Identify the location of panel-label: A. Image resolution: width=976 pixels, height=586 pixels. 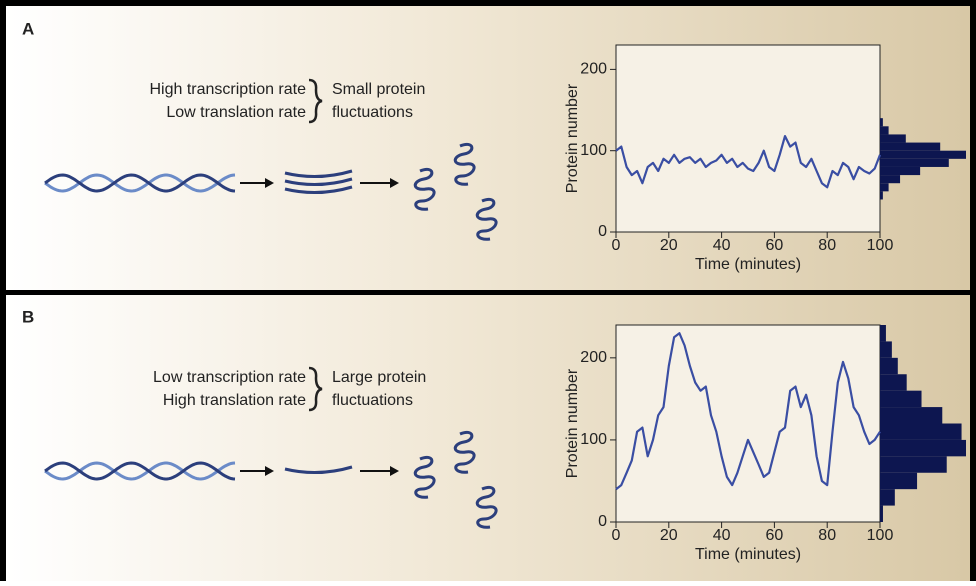
(28, 28).